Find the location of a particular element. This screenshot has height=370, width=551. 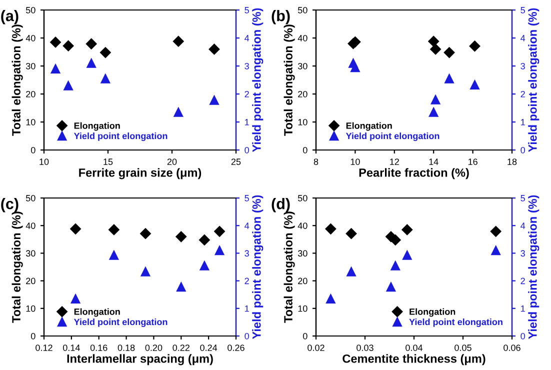

x-tick-label: 0.16 is located at coordinates (99, 347).